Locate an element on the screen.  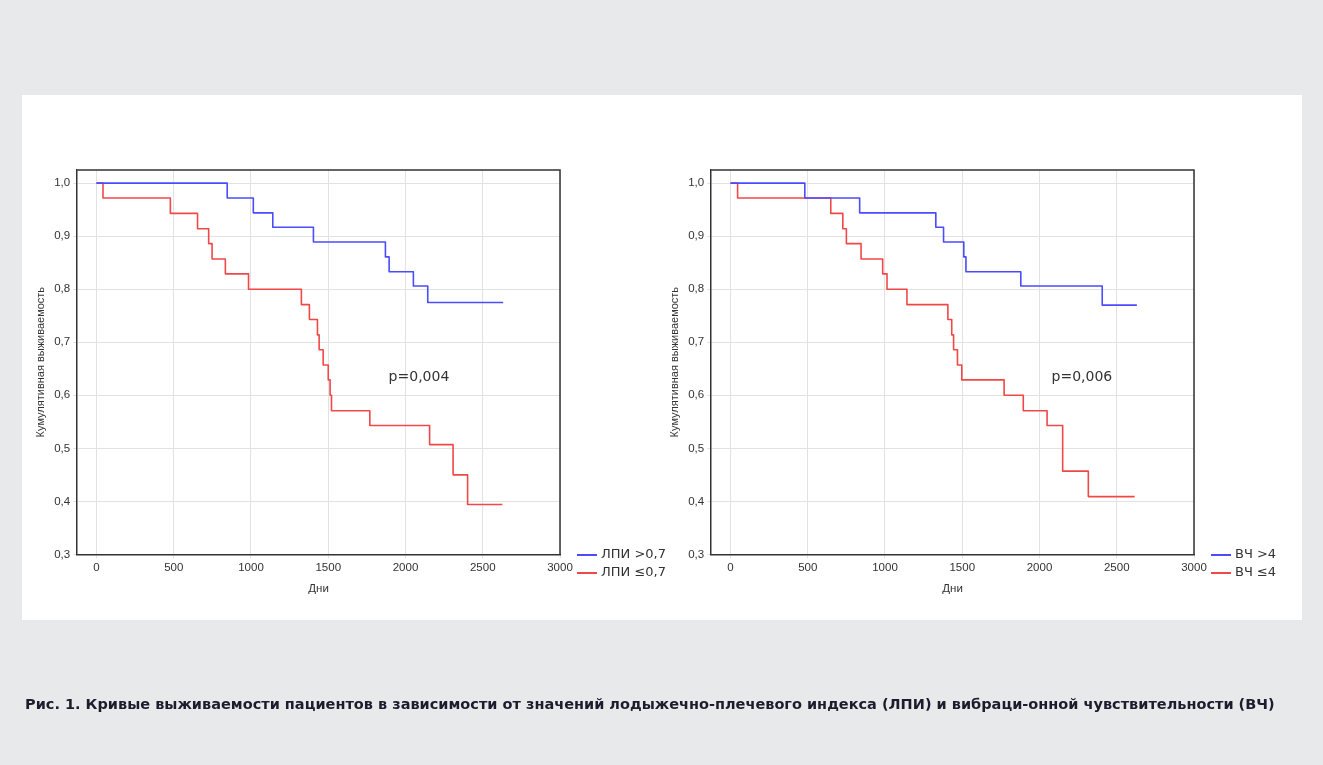
legend-label: ВЧ ≤4 is located at coordinates (1256, 571).